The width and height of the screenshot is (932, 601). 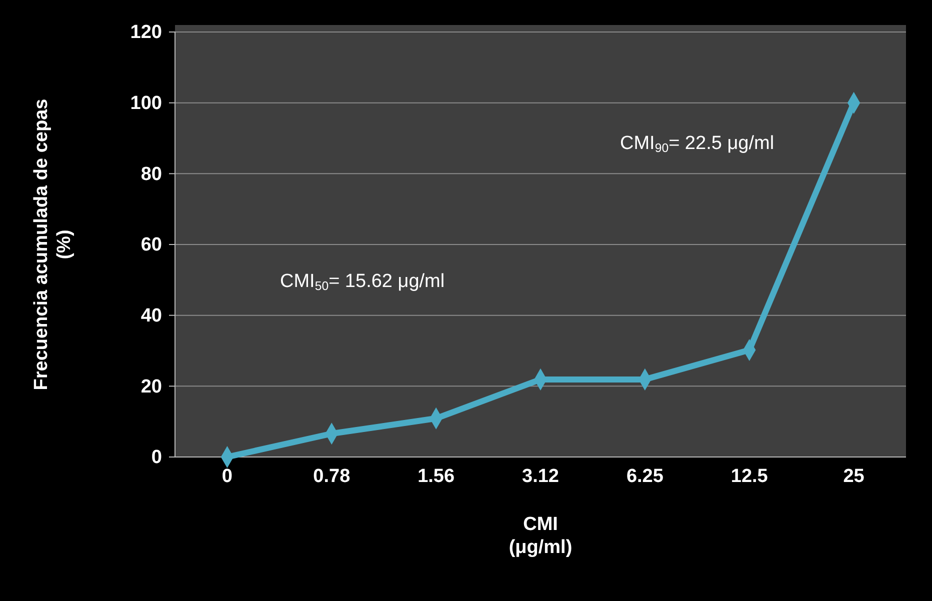 I want to click on y-tick-label: 0, so click(x=156, y=457).